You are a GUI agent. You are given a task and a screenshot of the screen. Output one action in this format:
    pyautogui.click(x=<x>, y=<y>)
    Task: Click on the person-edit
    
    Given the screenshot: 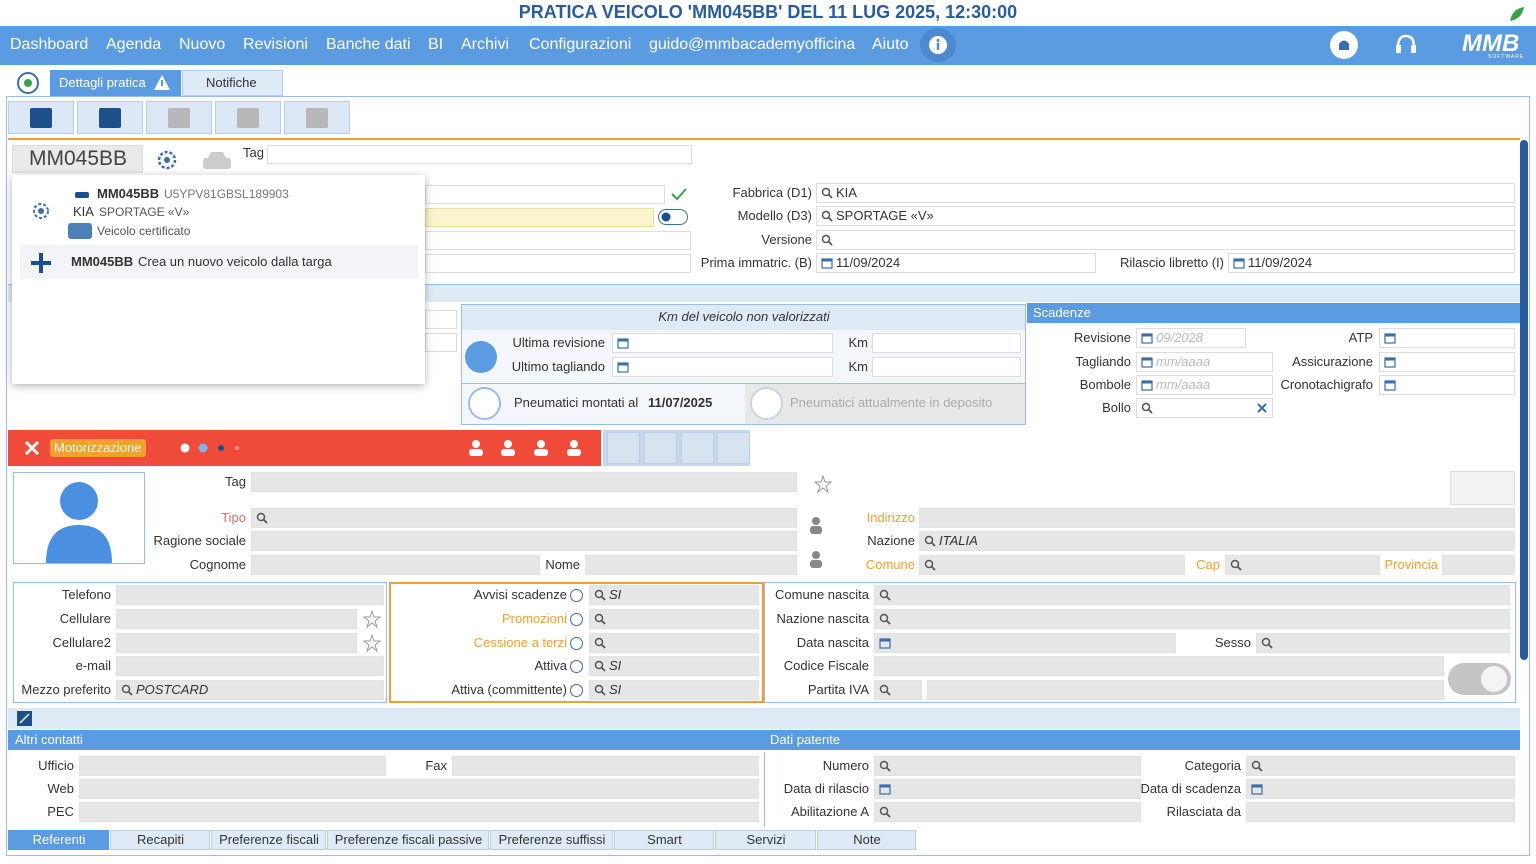 What is the action you would take?
    pyautogui.click(x=818, y=560)
    